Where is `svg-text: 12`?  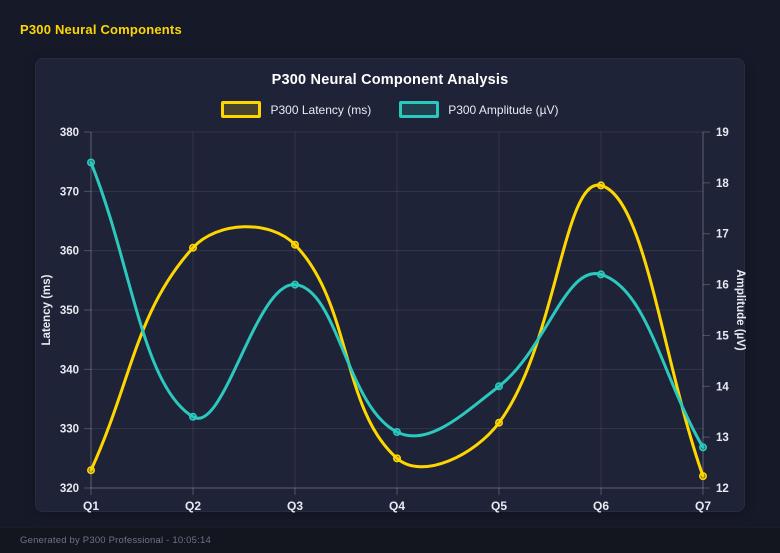 svg-text: 12 is located at coordinates (722, 489).